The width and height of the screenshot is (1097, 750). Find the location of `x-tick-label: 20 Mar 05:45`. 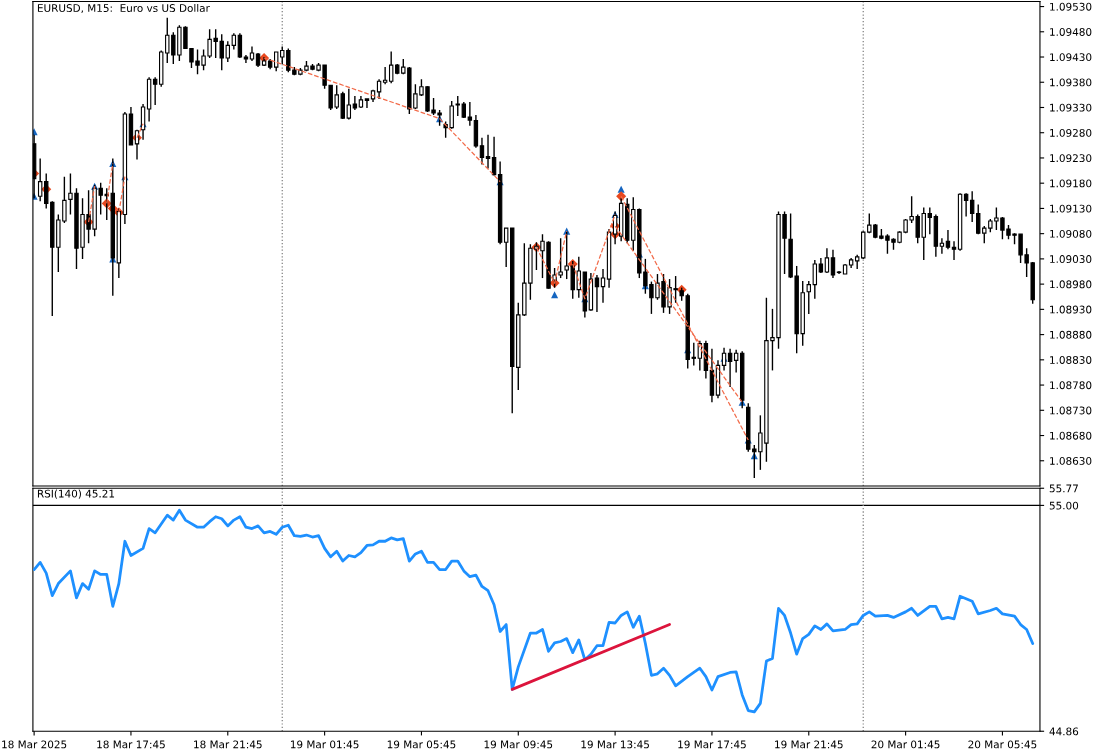

x-tick-label: 20 Mar 05:45 is located at coordinates (1002, 744).